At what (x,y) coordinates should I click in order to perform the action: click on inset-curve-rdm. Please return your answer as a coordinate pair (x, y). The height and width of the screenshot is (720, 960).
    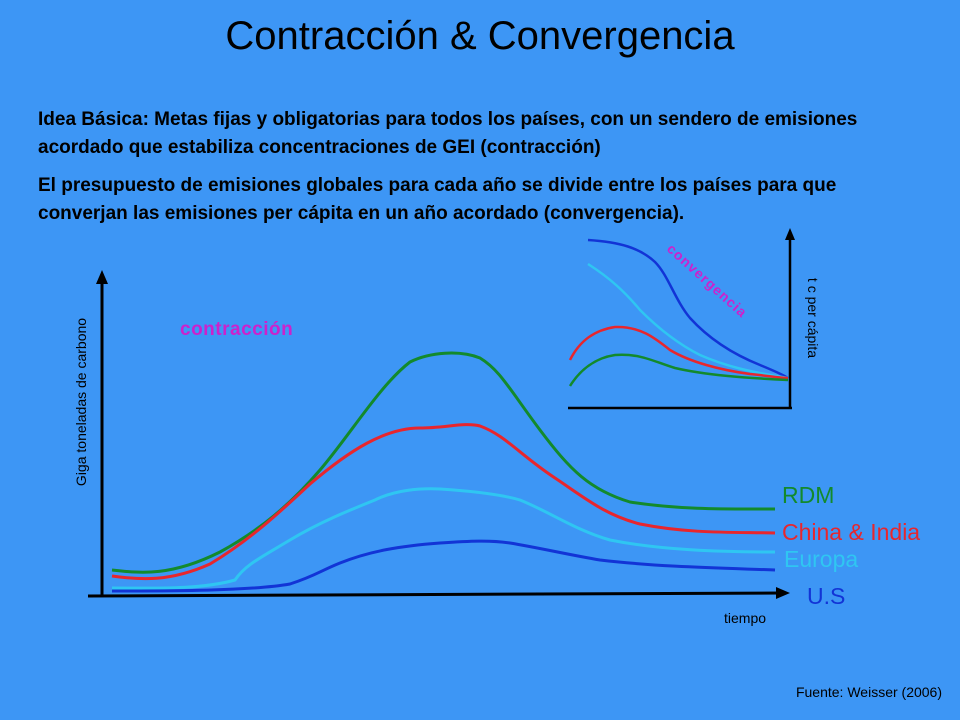
    Looking at the image, I should click on (678, 370).